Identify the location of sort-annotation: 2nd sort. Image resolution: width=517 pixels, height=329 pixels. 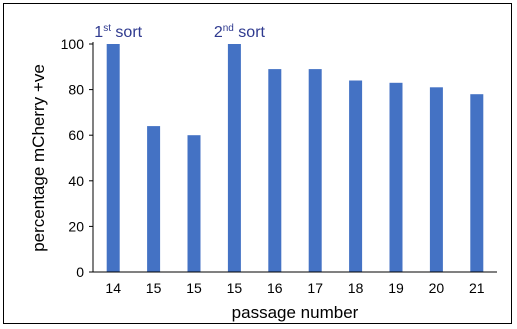
(240, 32).